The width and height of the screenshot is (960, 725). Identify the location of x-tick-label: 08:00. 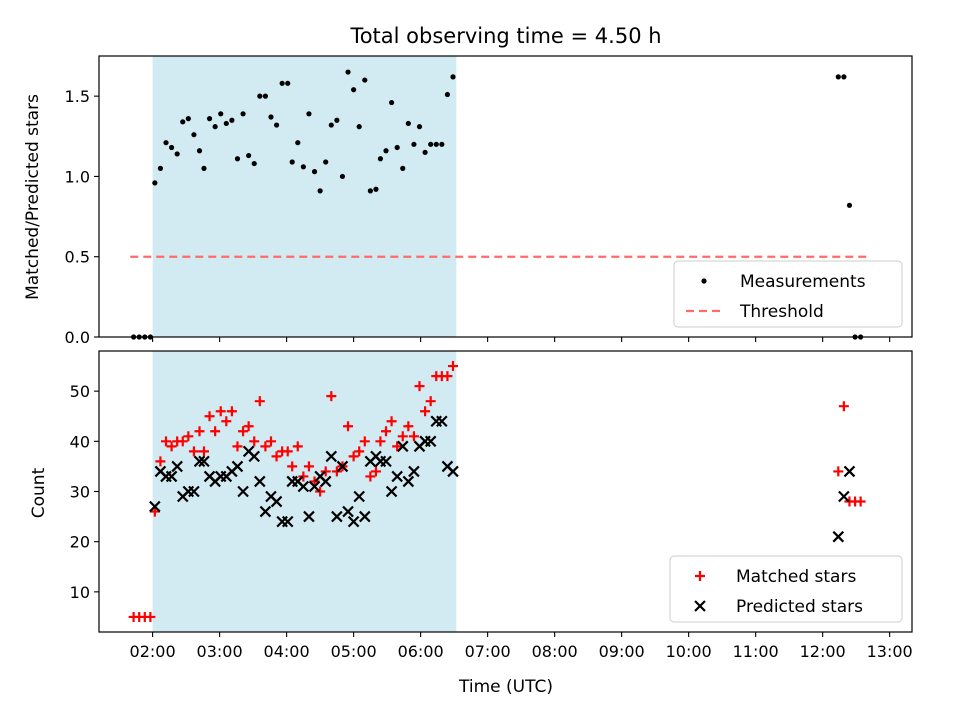
(555, 651).